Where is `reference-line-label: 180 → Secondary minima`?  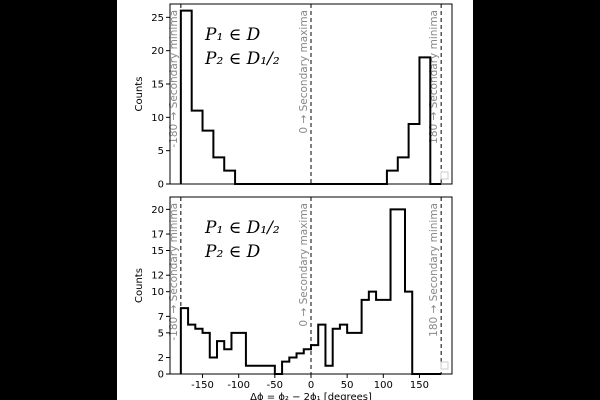
reference-line-label: 180 → Secondary minima is located at coordinates (434, 270).